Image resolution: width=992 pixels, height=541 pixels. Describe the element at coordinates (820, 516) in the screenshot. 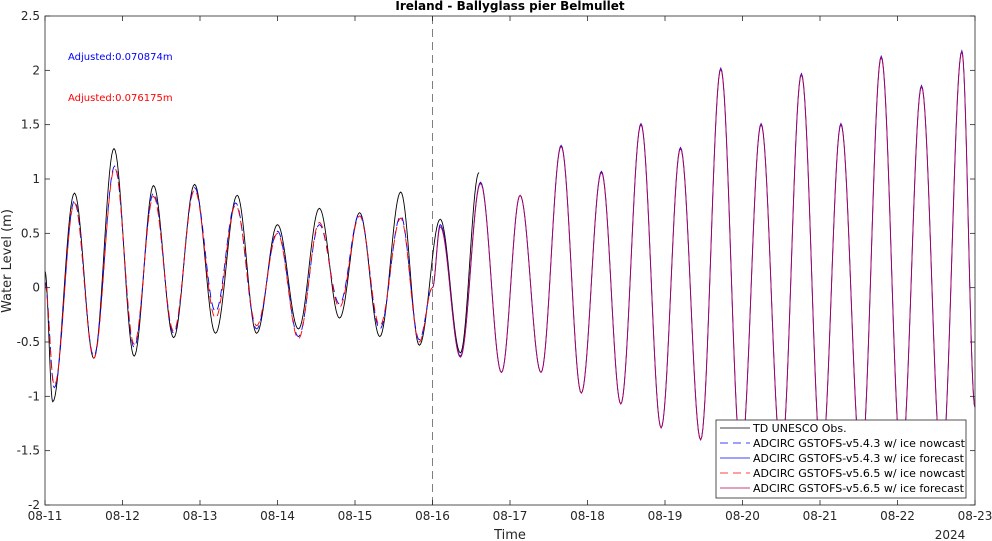

I see `x-tick-label: 08-21` at that location.